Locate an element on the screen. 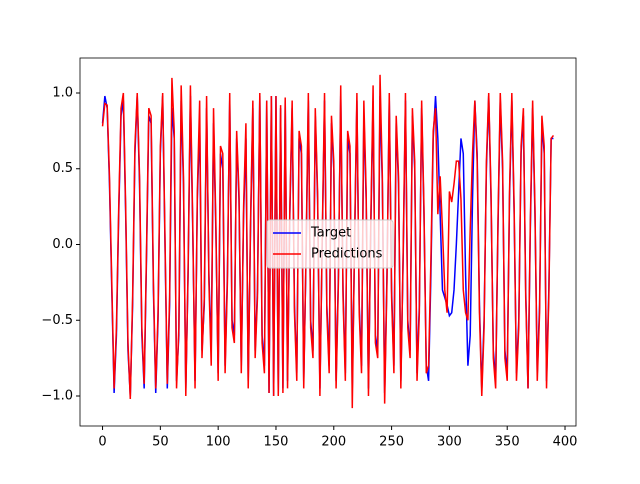  legend-box is located at coordinates (330, 244).